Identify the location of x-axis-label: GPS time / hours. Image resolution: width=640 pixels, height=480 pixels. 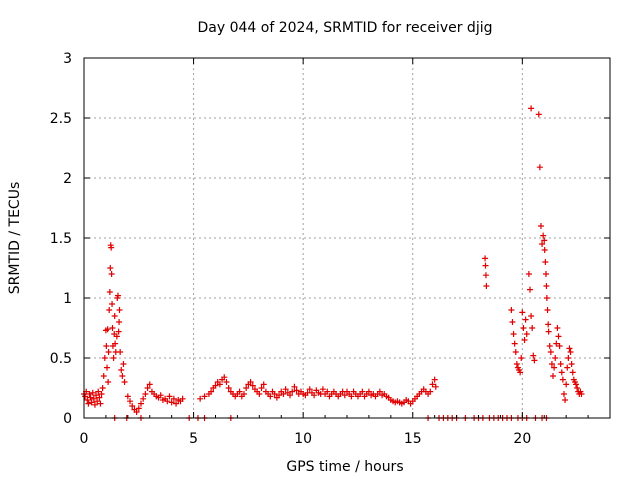
(344, 467).